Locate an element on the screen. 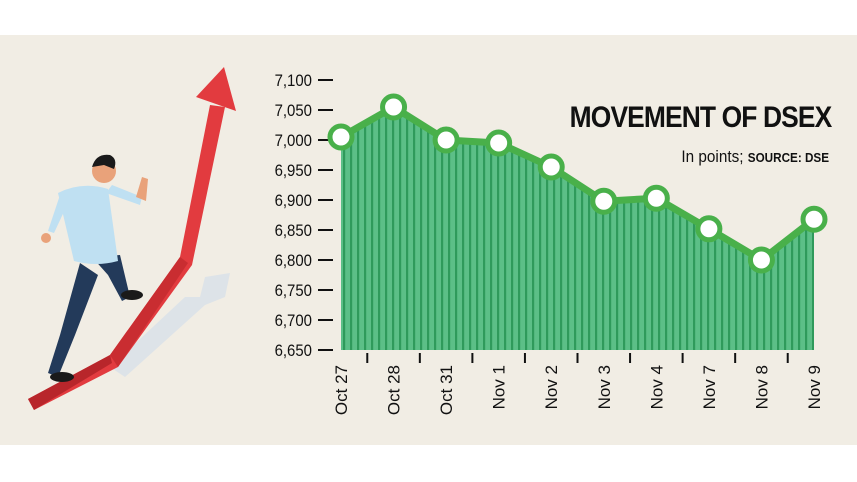  x-tick-label: Nov 7 is located at coordinates (709, 387).